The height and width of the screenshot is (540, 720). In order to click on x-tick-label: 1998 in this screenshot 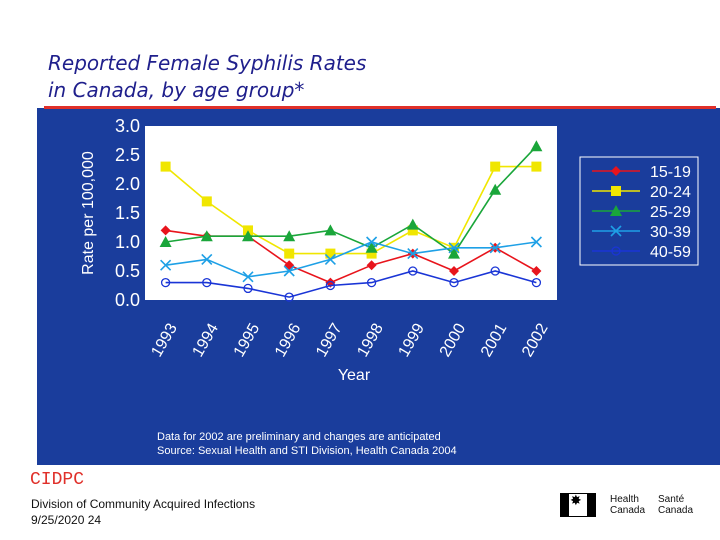, I will do `click(370, 340)`.